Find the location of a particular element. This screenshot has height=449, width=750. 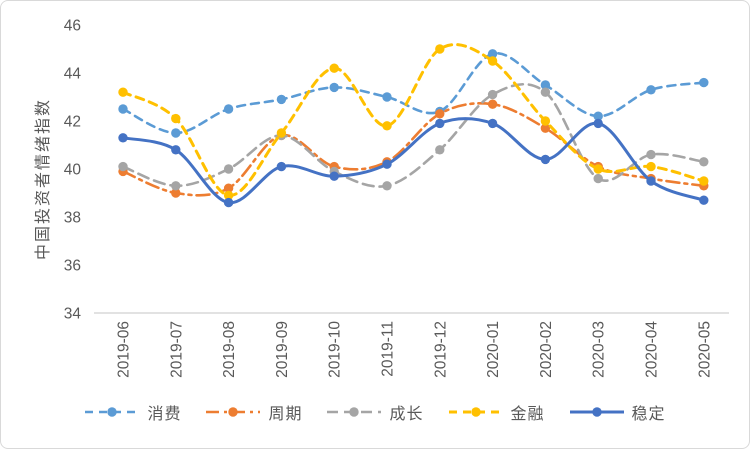

legend-item-稳定: 稳定 is located at coordinates (617, 412).